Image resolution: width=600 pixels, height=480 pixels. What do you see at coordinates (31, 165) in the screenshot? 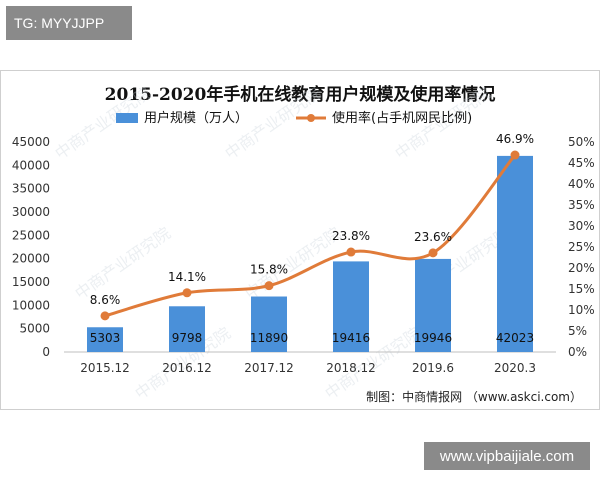
I see `left-axis-tick-label: 40000` at bounding box center [31, 165].